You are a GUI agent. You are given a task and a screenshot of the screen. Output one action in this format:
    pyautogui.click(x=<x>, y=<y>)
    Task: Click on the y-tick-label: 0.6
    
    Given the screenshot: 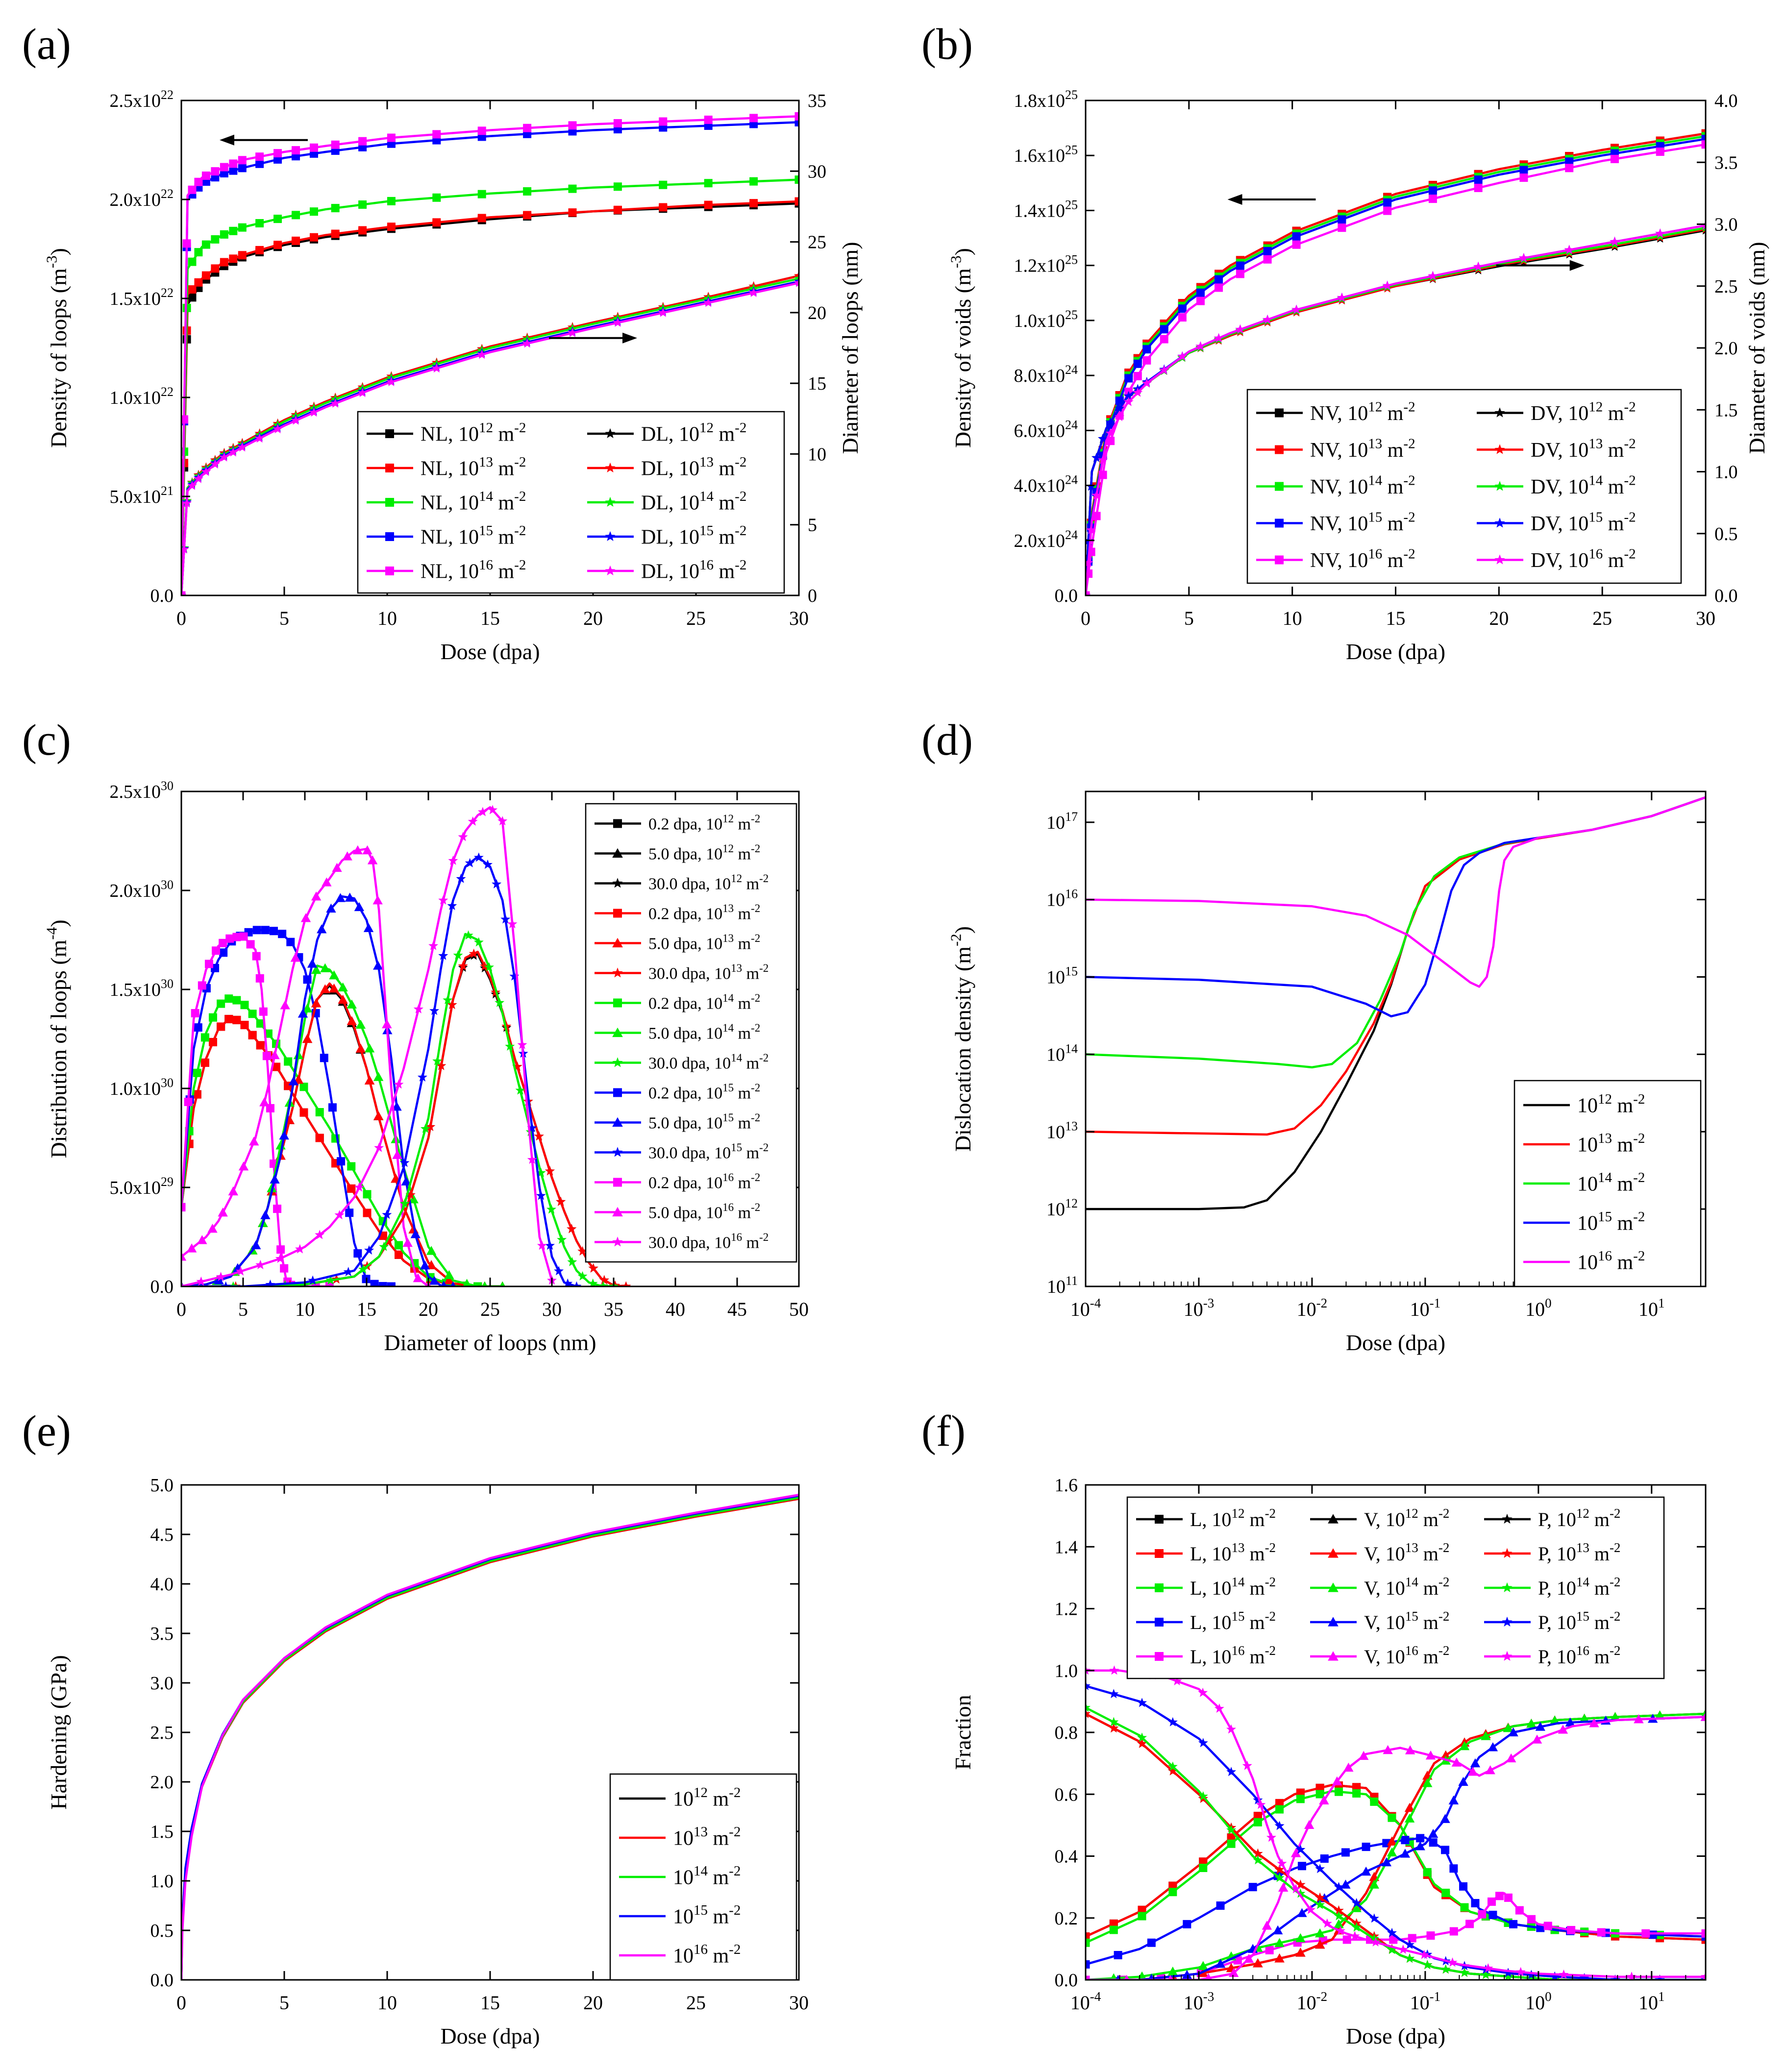 What is the action you would take?
    pyautogui.click(x=1066, y=1794)
    